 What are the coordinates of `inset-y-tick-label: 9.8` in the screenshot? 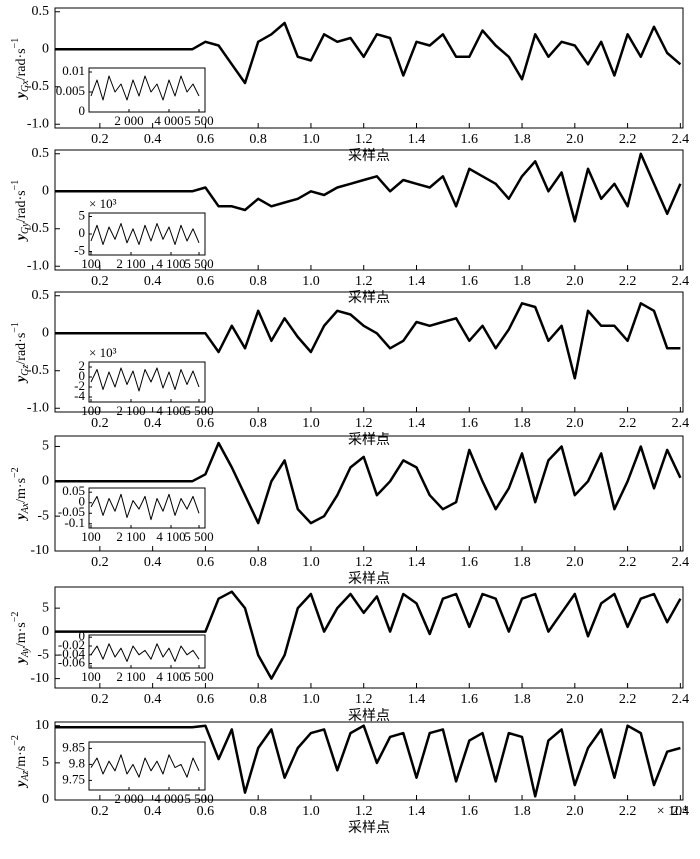 It's located at (77, 762).